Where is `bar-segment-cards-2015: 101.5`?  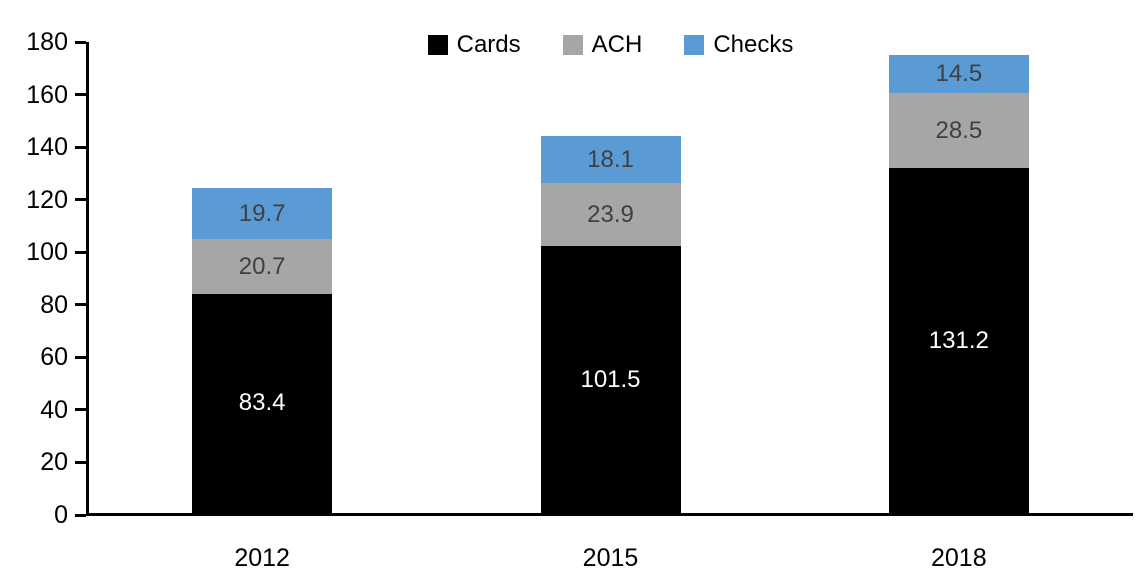
bar-segment-cards-2015: 101.5 is located at coordinates (610, 379).